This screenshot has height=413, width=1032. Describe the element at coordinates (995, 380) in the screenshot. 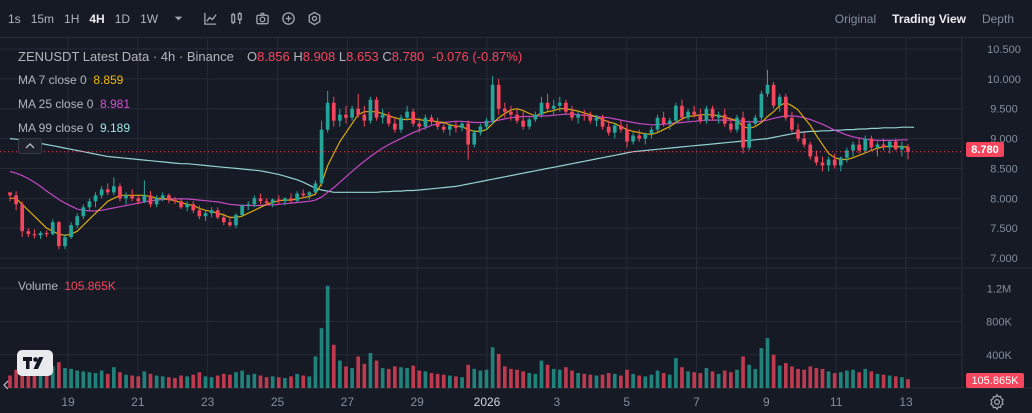

I see `last-volume-tag: 105.865K` at that location.